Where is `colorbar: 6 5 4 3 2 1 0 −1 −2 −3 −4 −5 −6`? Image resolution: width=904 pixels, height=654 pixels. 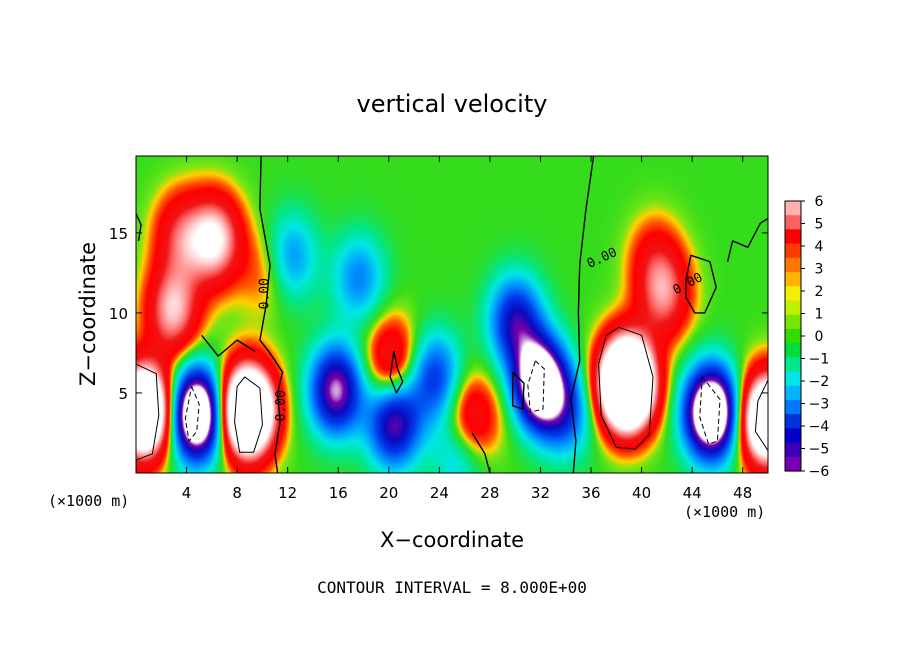
colorbar: 6 5 4 3 2 1 0 −1 −2 −3 −4 −5 −6 is located at coordinates (807, 337).